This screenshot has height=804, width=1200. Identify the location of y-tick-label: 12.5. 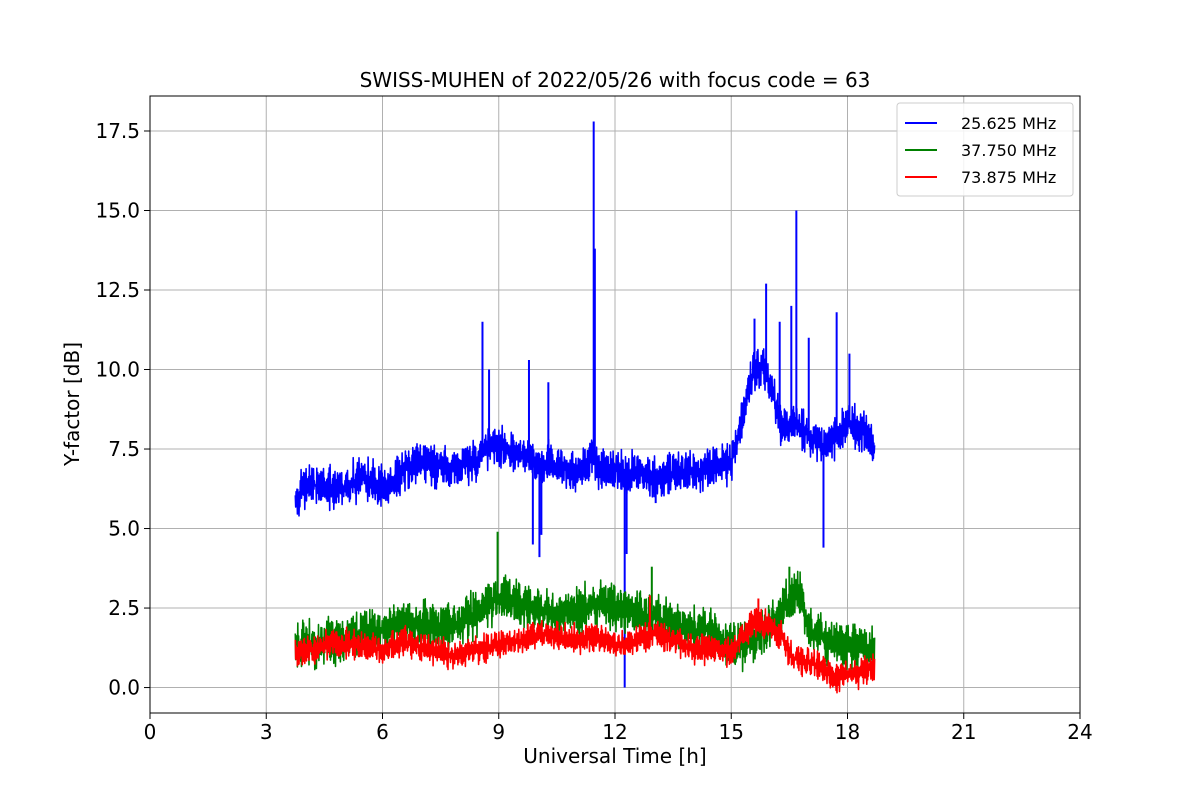
(117, 290).